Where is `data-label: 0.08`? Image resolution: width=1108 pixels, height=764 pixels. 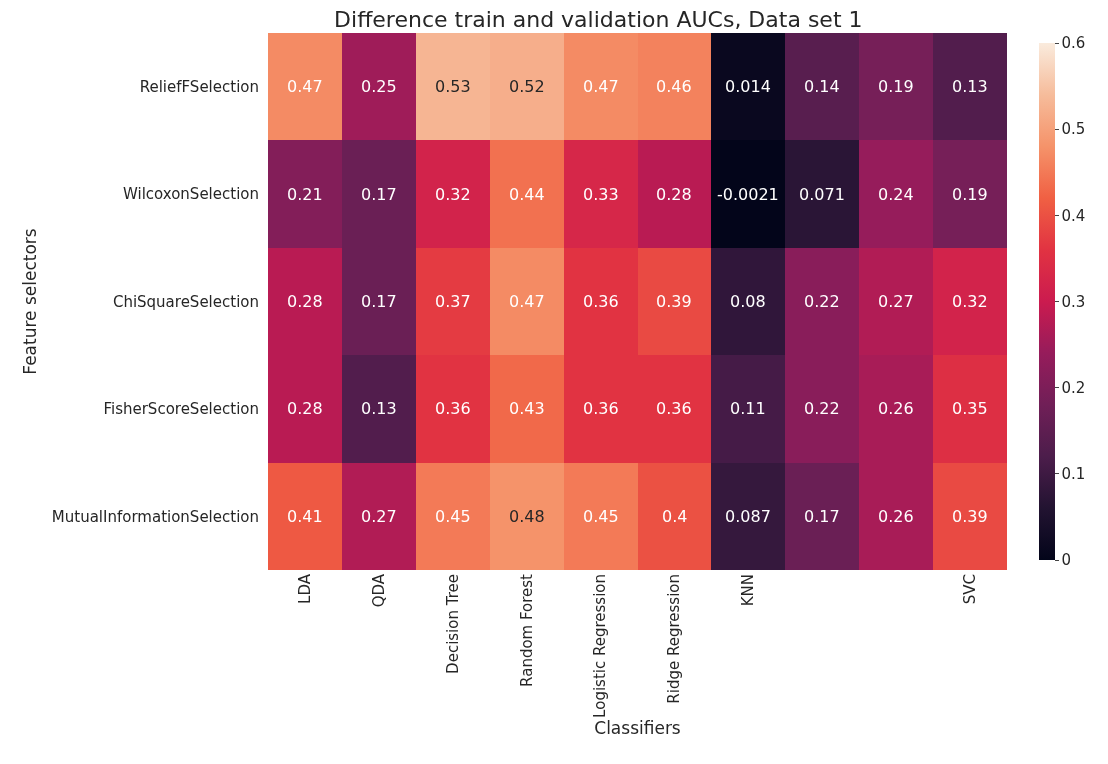 data-label: 0.08 is located at coordinates (748, 301).